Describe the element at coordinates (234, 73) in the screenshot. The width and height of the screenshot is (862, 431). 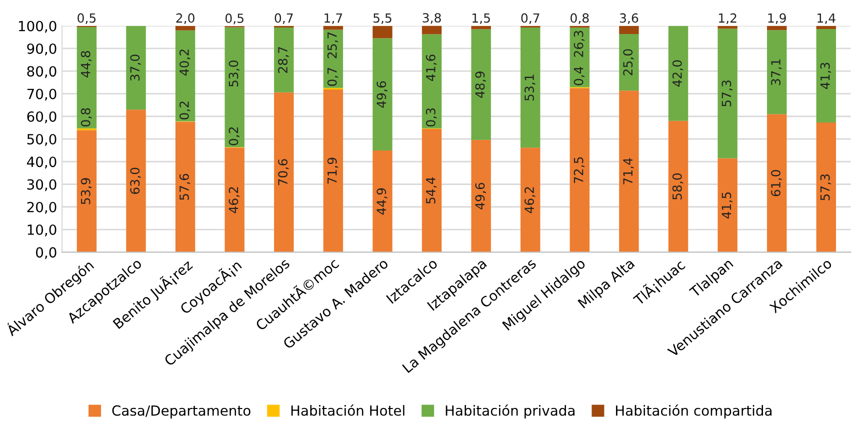
I see `data-label: 53,0` at that location.